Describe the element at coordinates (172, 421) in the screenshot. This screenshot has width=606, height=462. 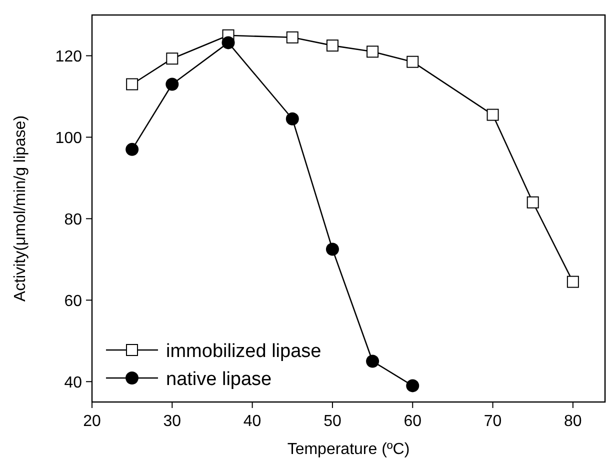
I see `x-tick-label: 30` at that location.